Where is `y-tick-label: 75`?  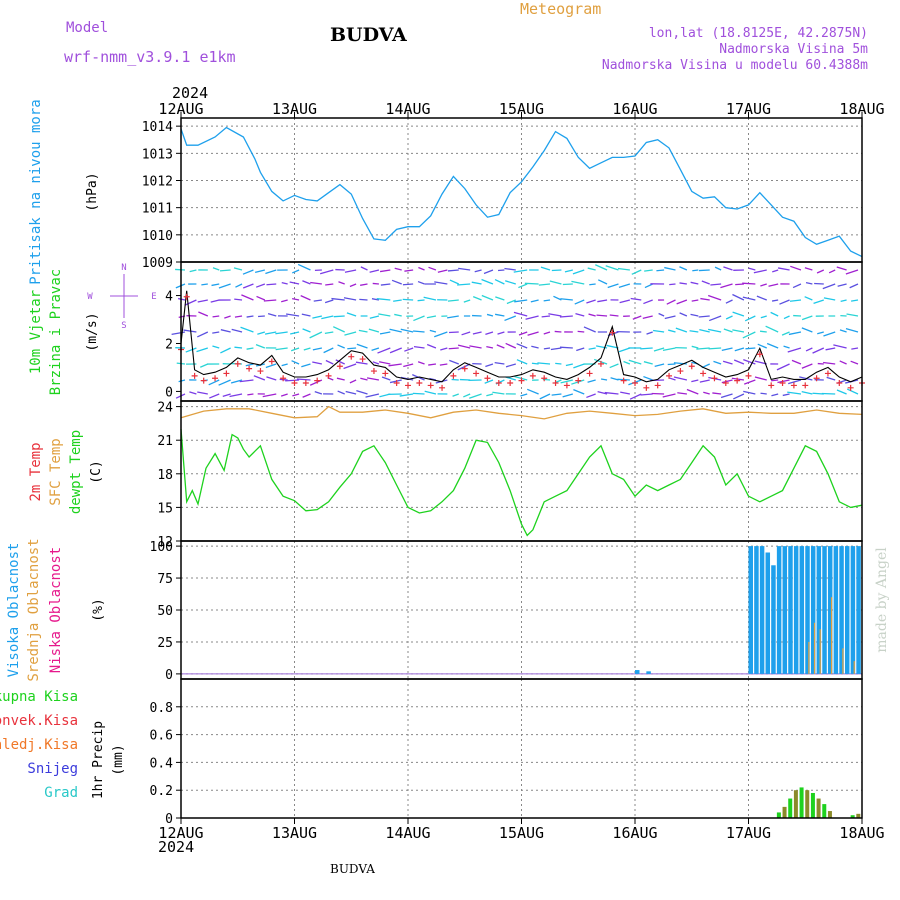 y-tick-label: 75 is located at coordinates (165, 579).